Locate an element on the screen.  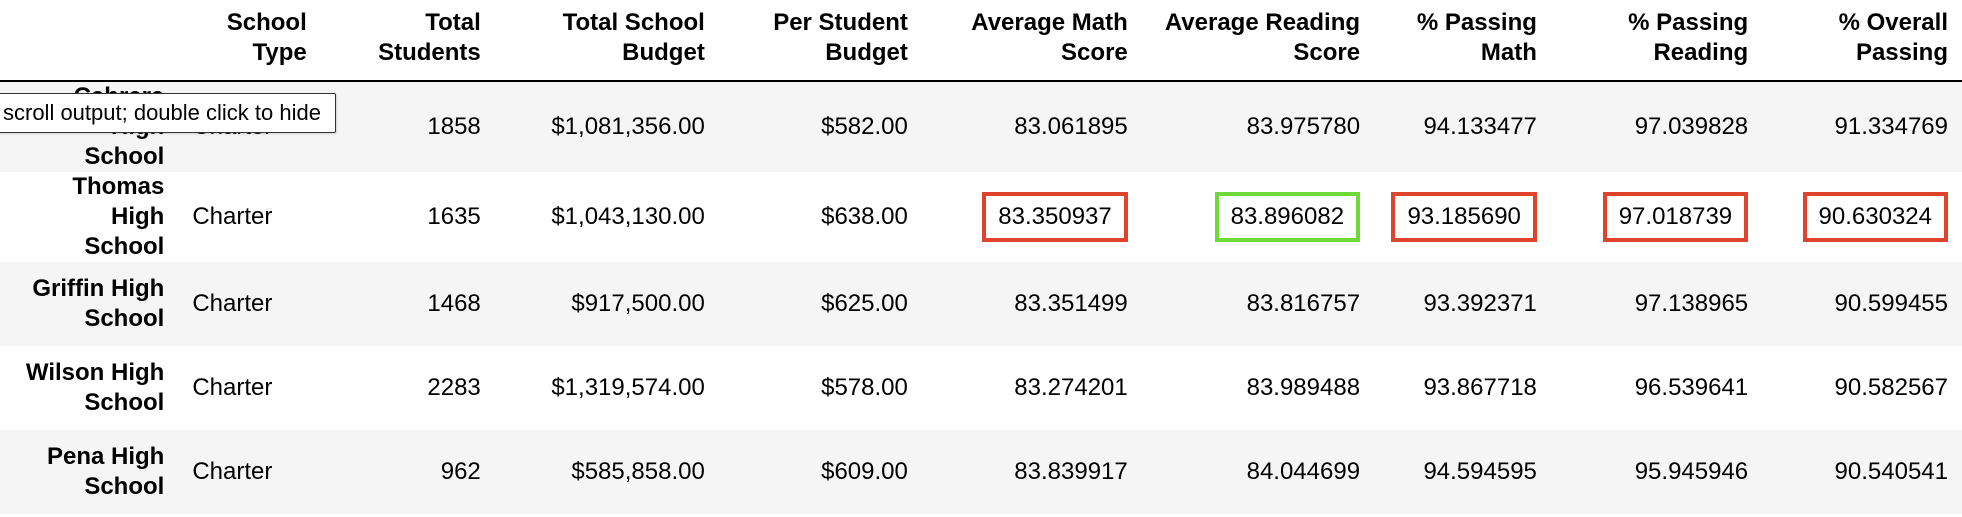
per-student-budget-cell: $638.00 is located at coordinates (820, 217).